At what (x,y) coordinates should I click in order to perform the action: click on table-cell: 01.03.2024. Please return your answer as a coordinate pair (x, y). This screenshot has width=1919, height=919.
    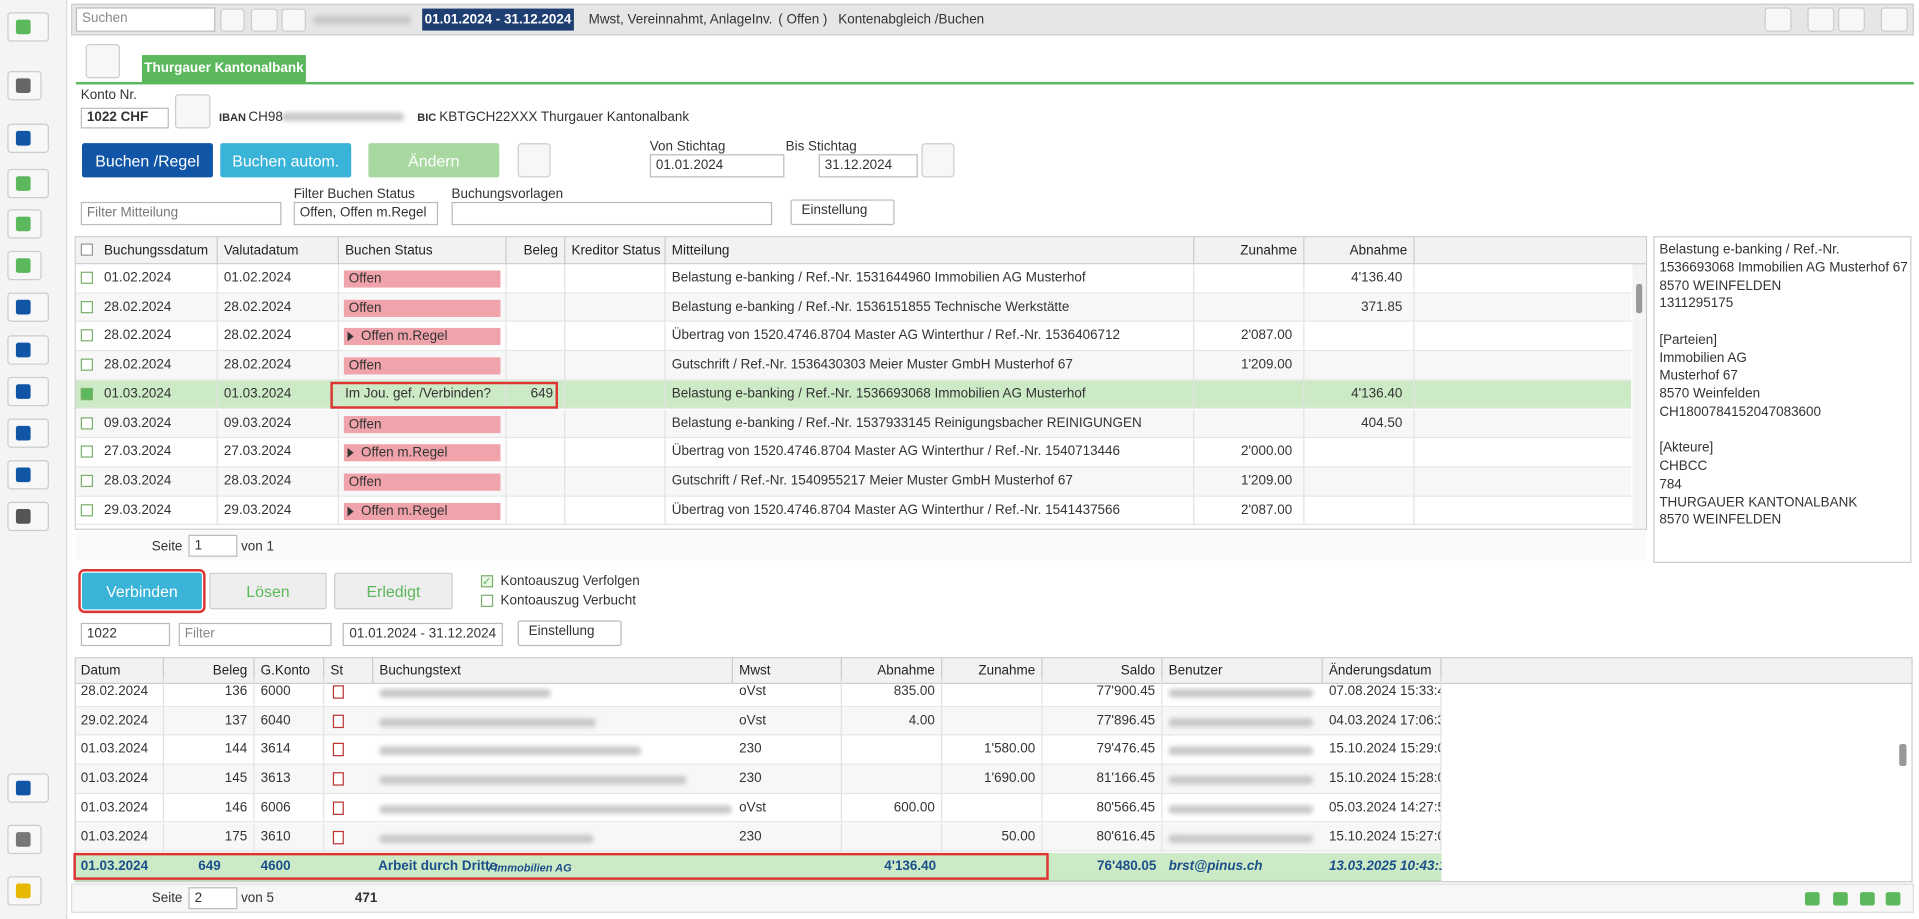
    Looking at the image, I should click on (158, 395).